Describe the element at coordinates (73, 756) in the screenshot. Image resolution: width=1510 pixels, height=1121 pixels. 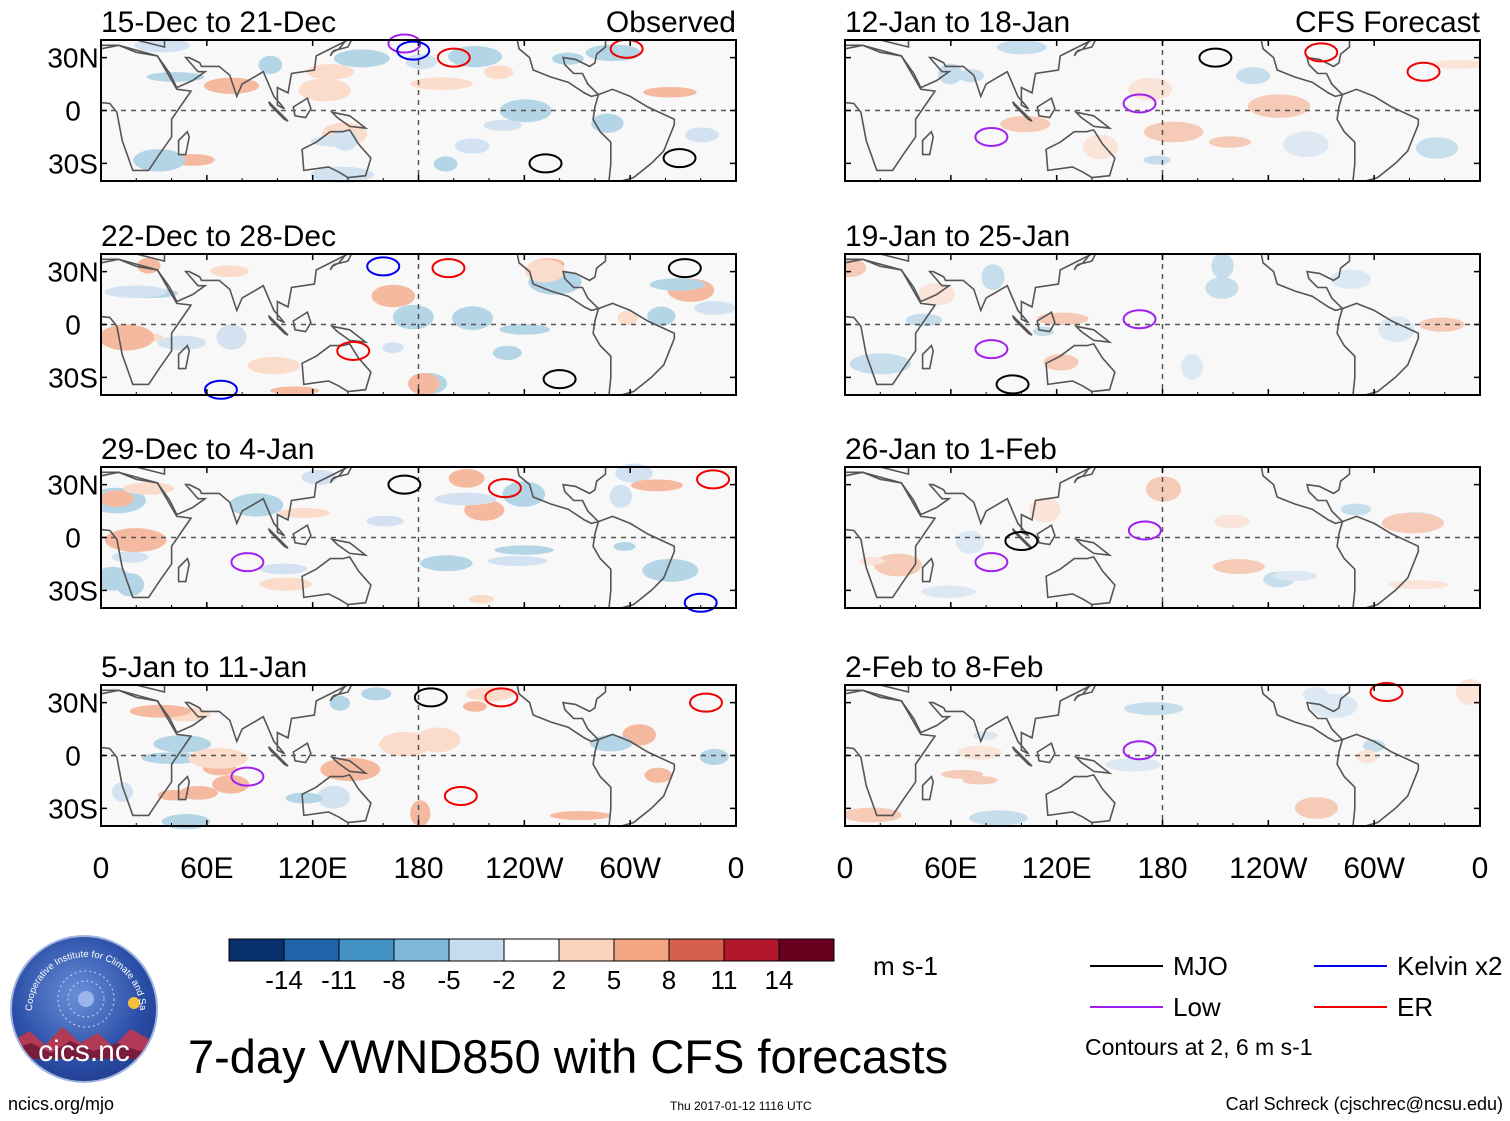
I see `y-tick-label: 0` at that location.